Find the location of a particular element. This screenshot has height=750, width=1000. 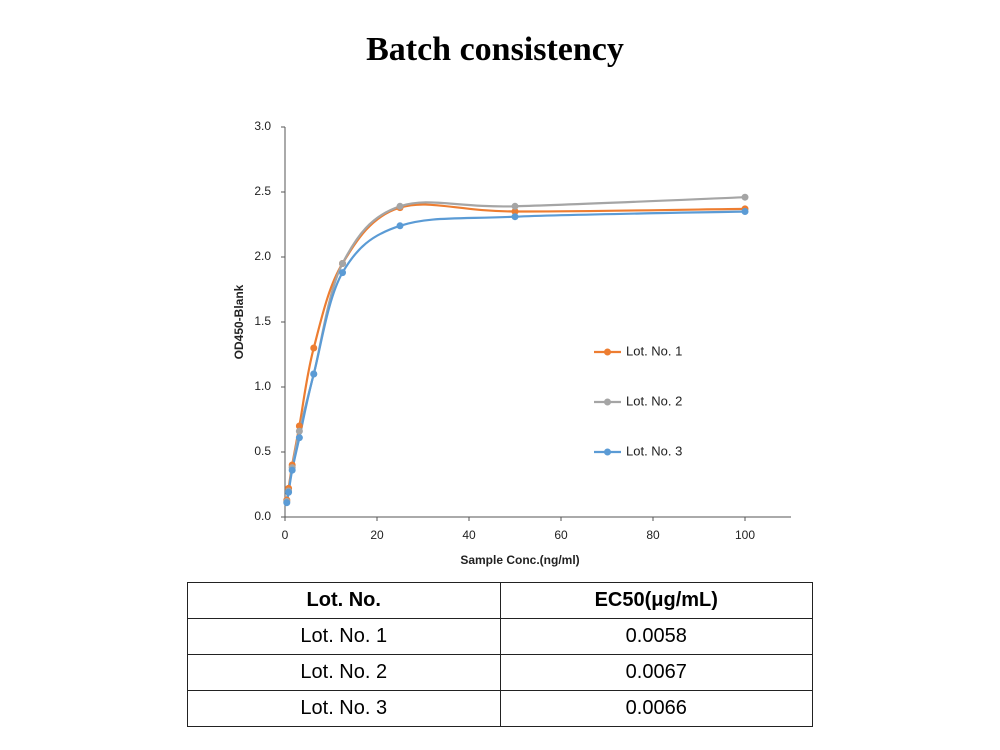

header-cell: EC50(μg/mL) is located at coordinates (656, 600).